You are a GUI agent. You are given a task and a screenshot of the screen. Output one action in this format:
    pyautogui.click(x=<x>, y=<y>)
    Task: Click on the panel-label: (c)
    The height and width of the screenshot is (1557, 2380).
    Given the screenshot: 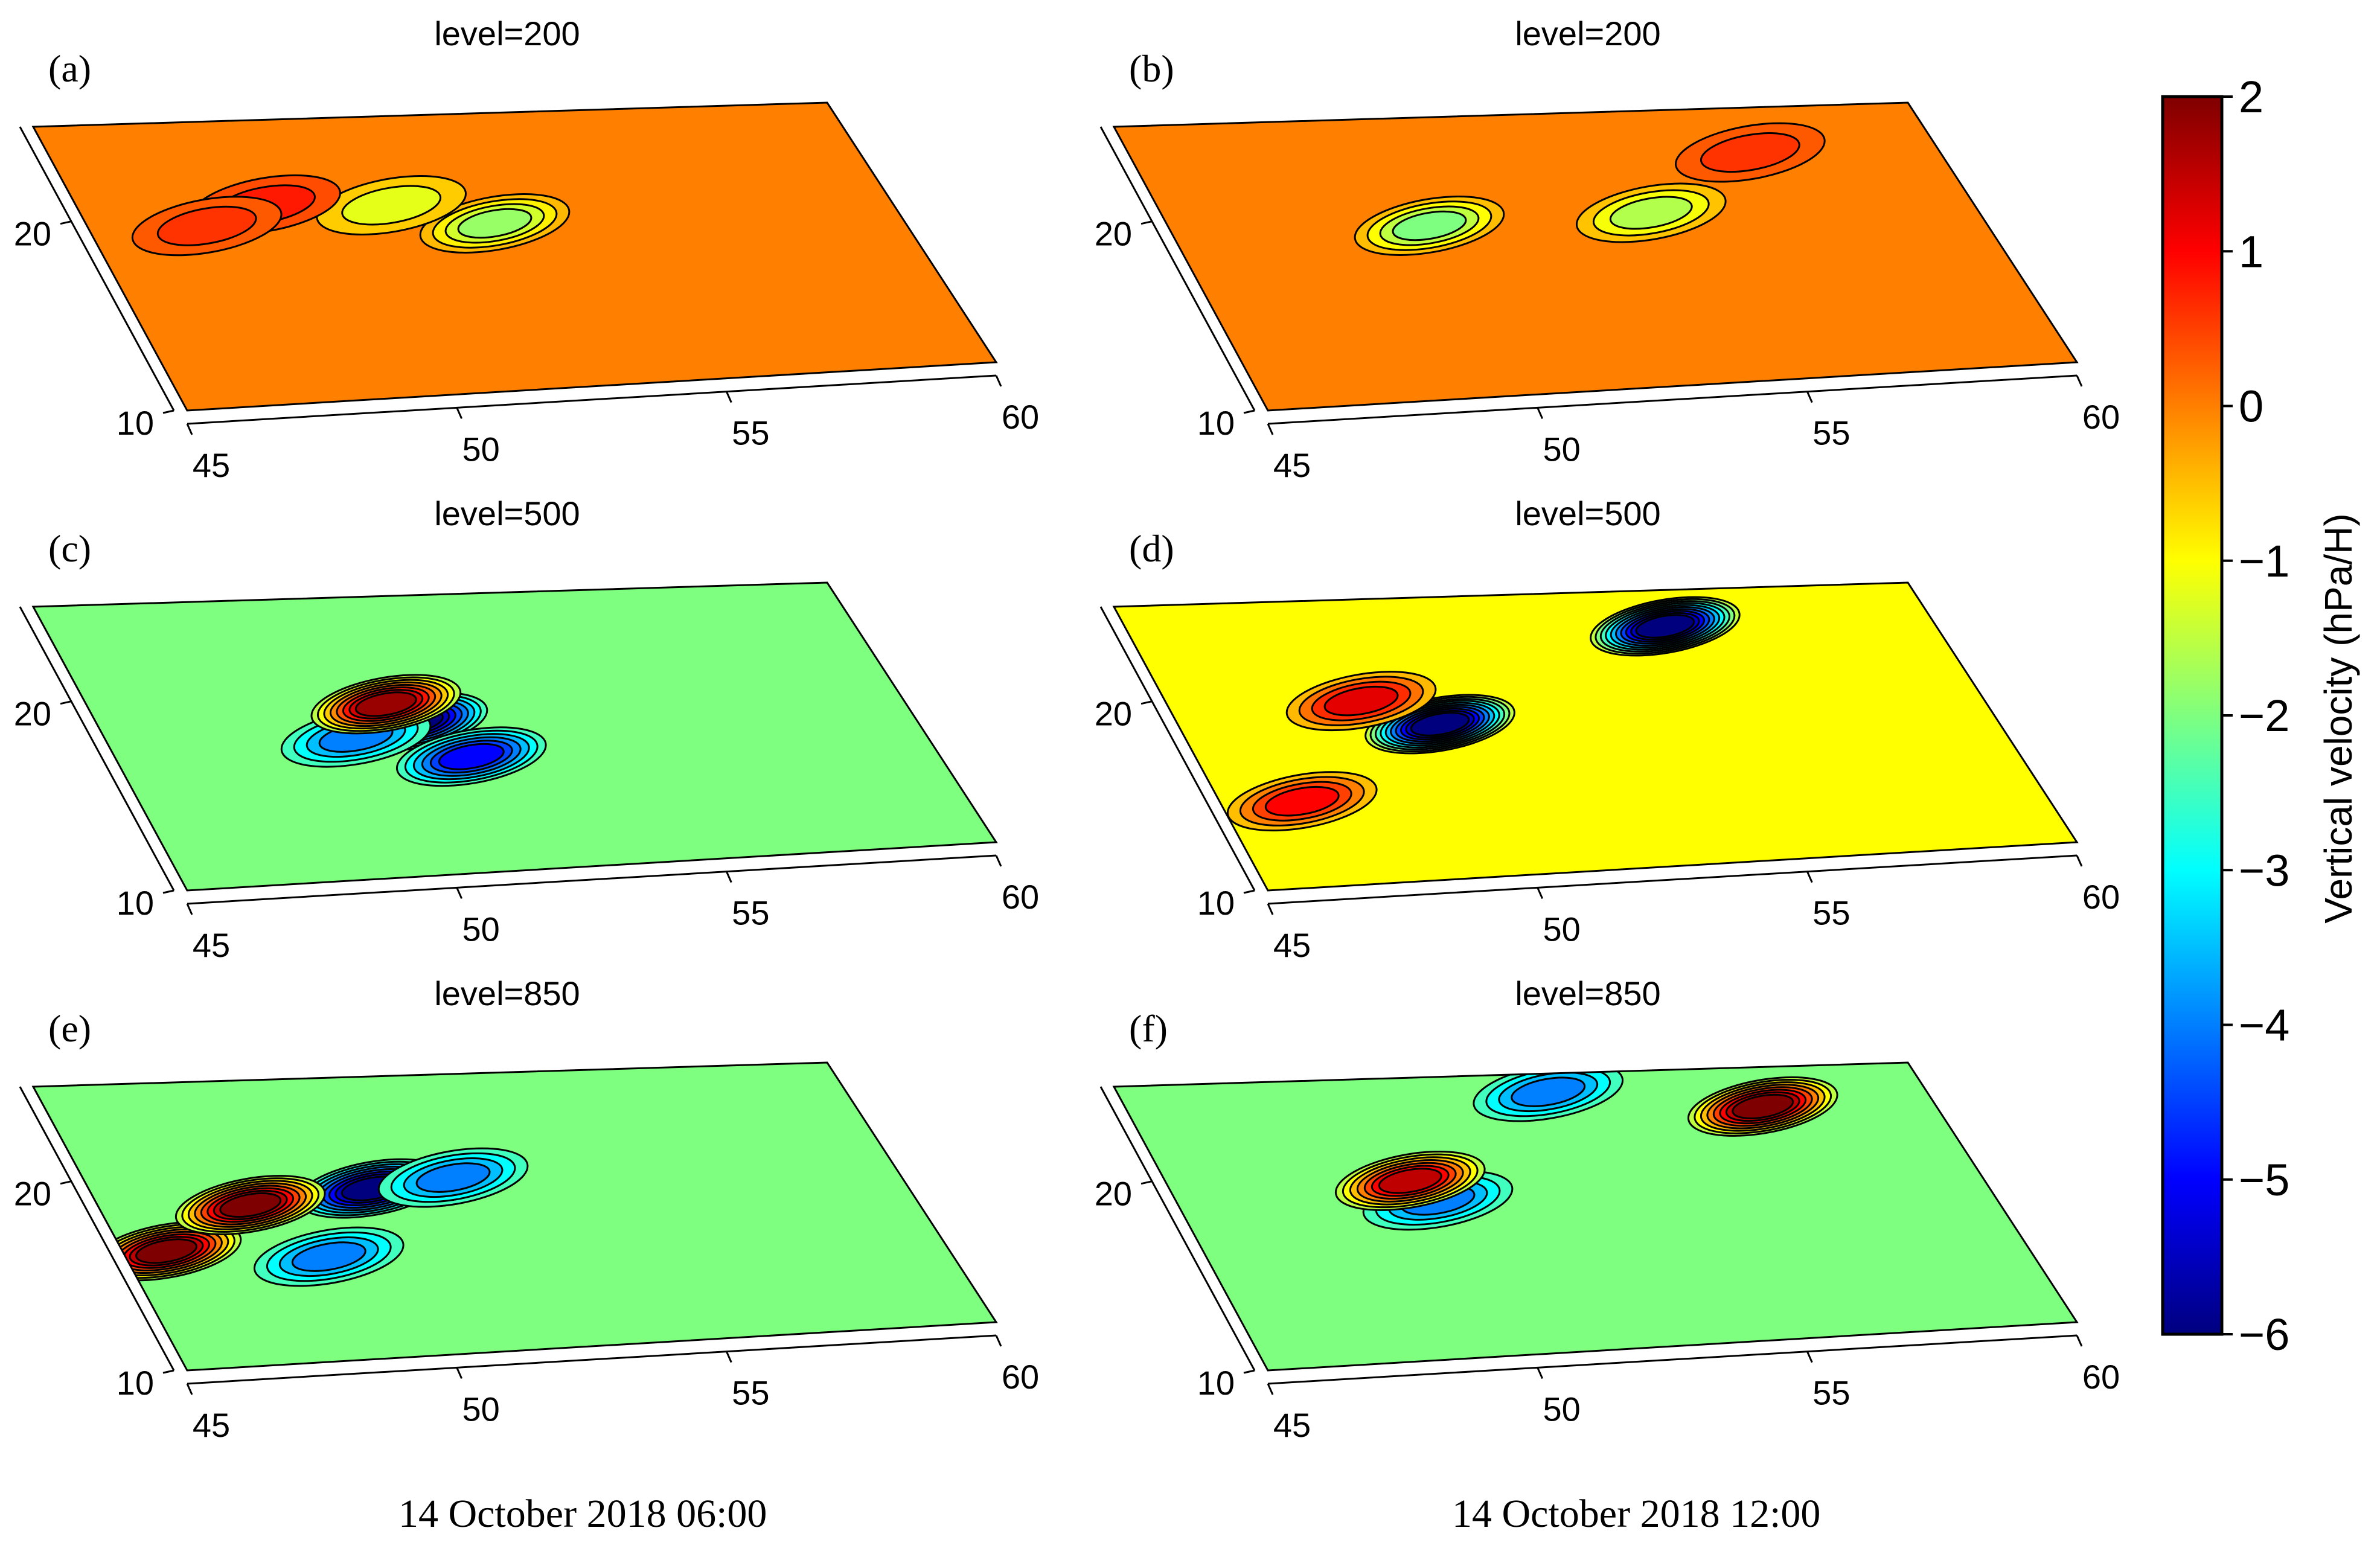 What is the action you would take?
    pyautogui.click(x=69, y=548)
    